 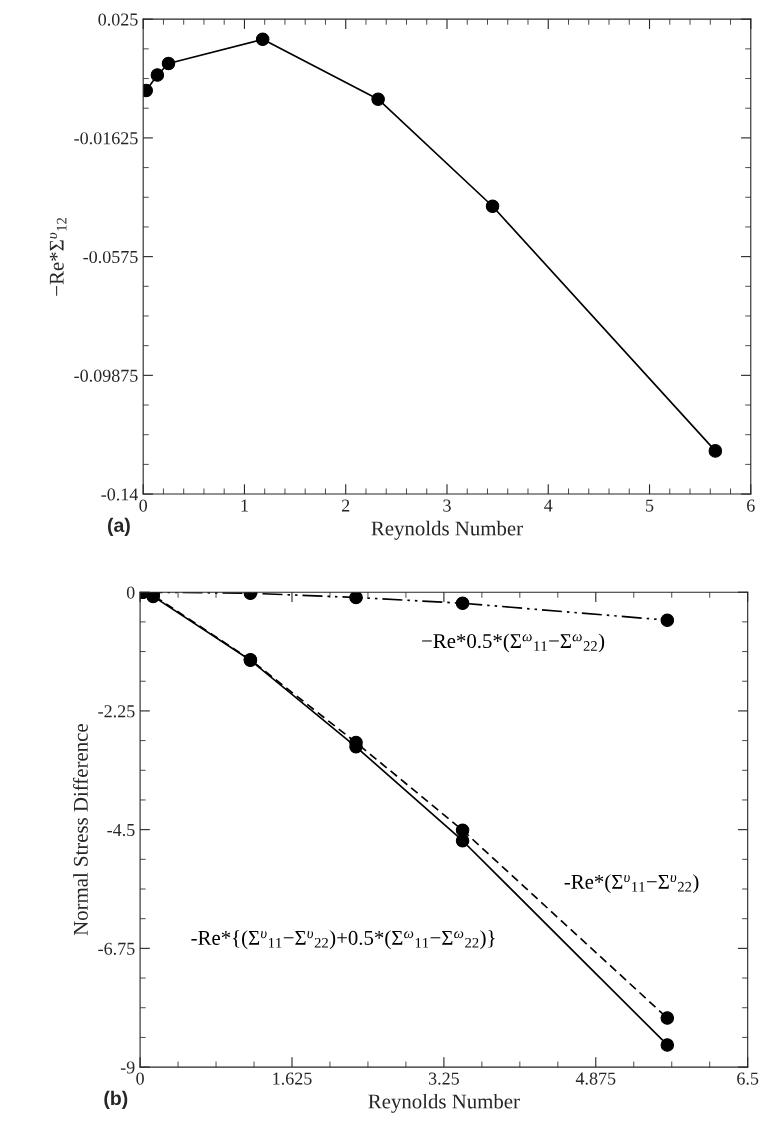 What do you see at coordinates (343, 940) in the screenshot?
I see `text: -Re*{(Σ$^{υ}$$_{11}$−Σ$^{υ}$$_{22}$)+0.5*(Σ$^{ω}$$_{11}$−Σ$^{ω}$$_{22}$)}` at bounding box center [343, 940].